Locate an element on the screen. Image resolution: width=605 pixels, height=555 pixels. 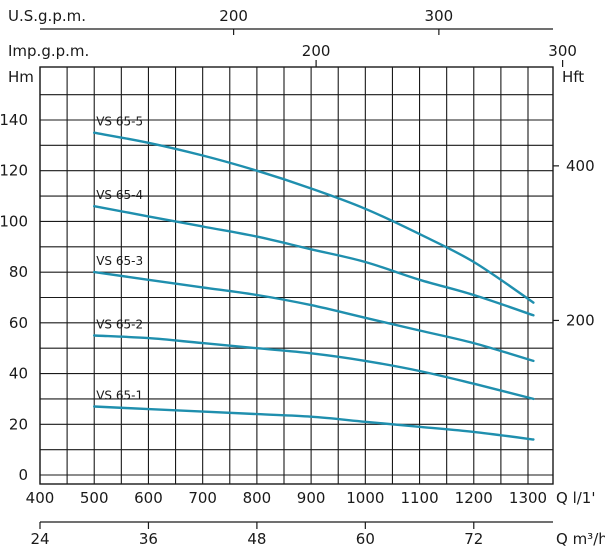
m3h-tick-label: 60 is located at coordinates (365, 539).